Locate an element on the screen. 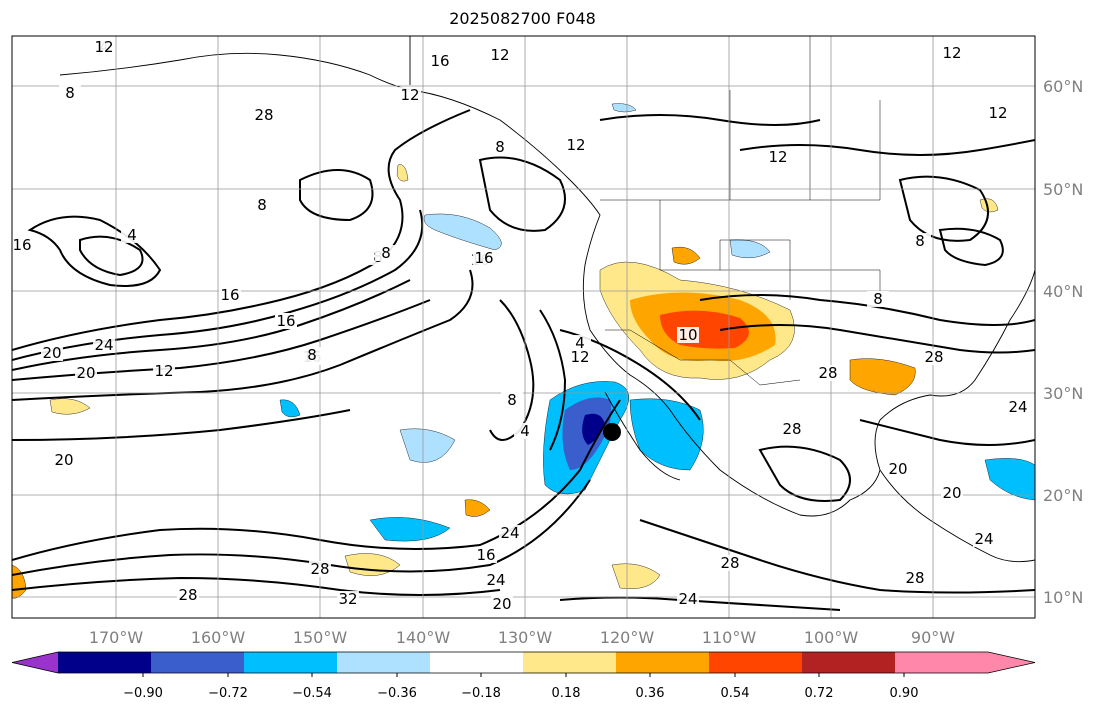 This screenshot has height=712, width=1105. cold-anomaly-mexico is located at coordinates (666, 434).